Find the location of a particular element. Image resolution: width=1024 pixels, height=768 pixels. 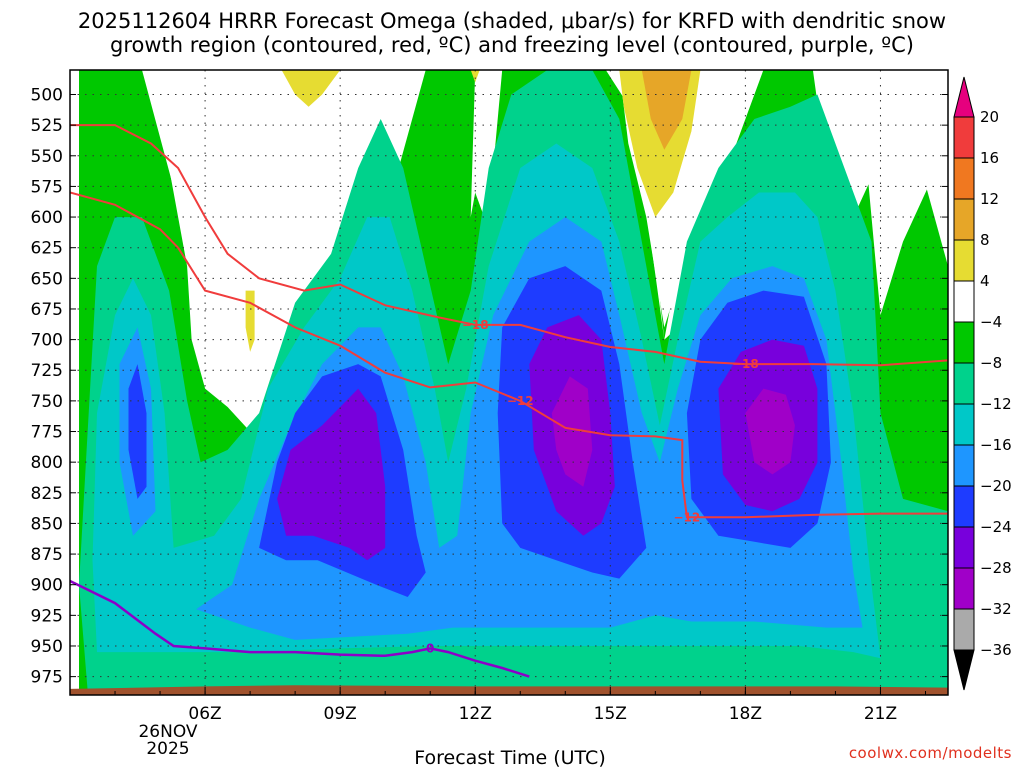

y-tick-label-4: 600 is located at coordinates (47, 218).